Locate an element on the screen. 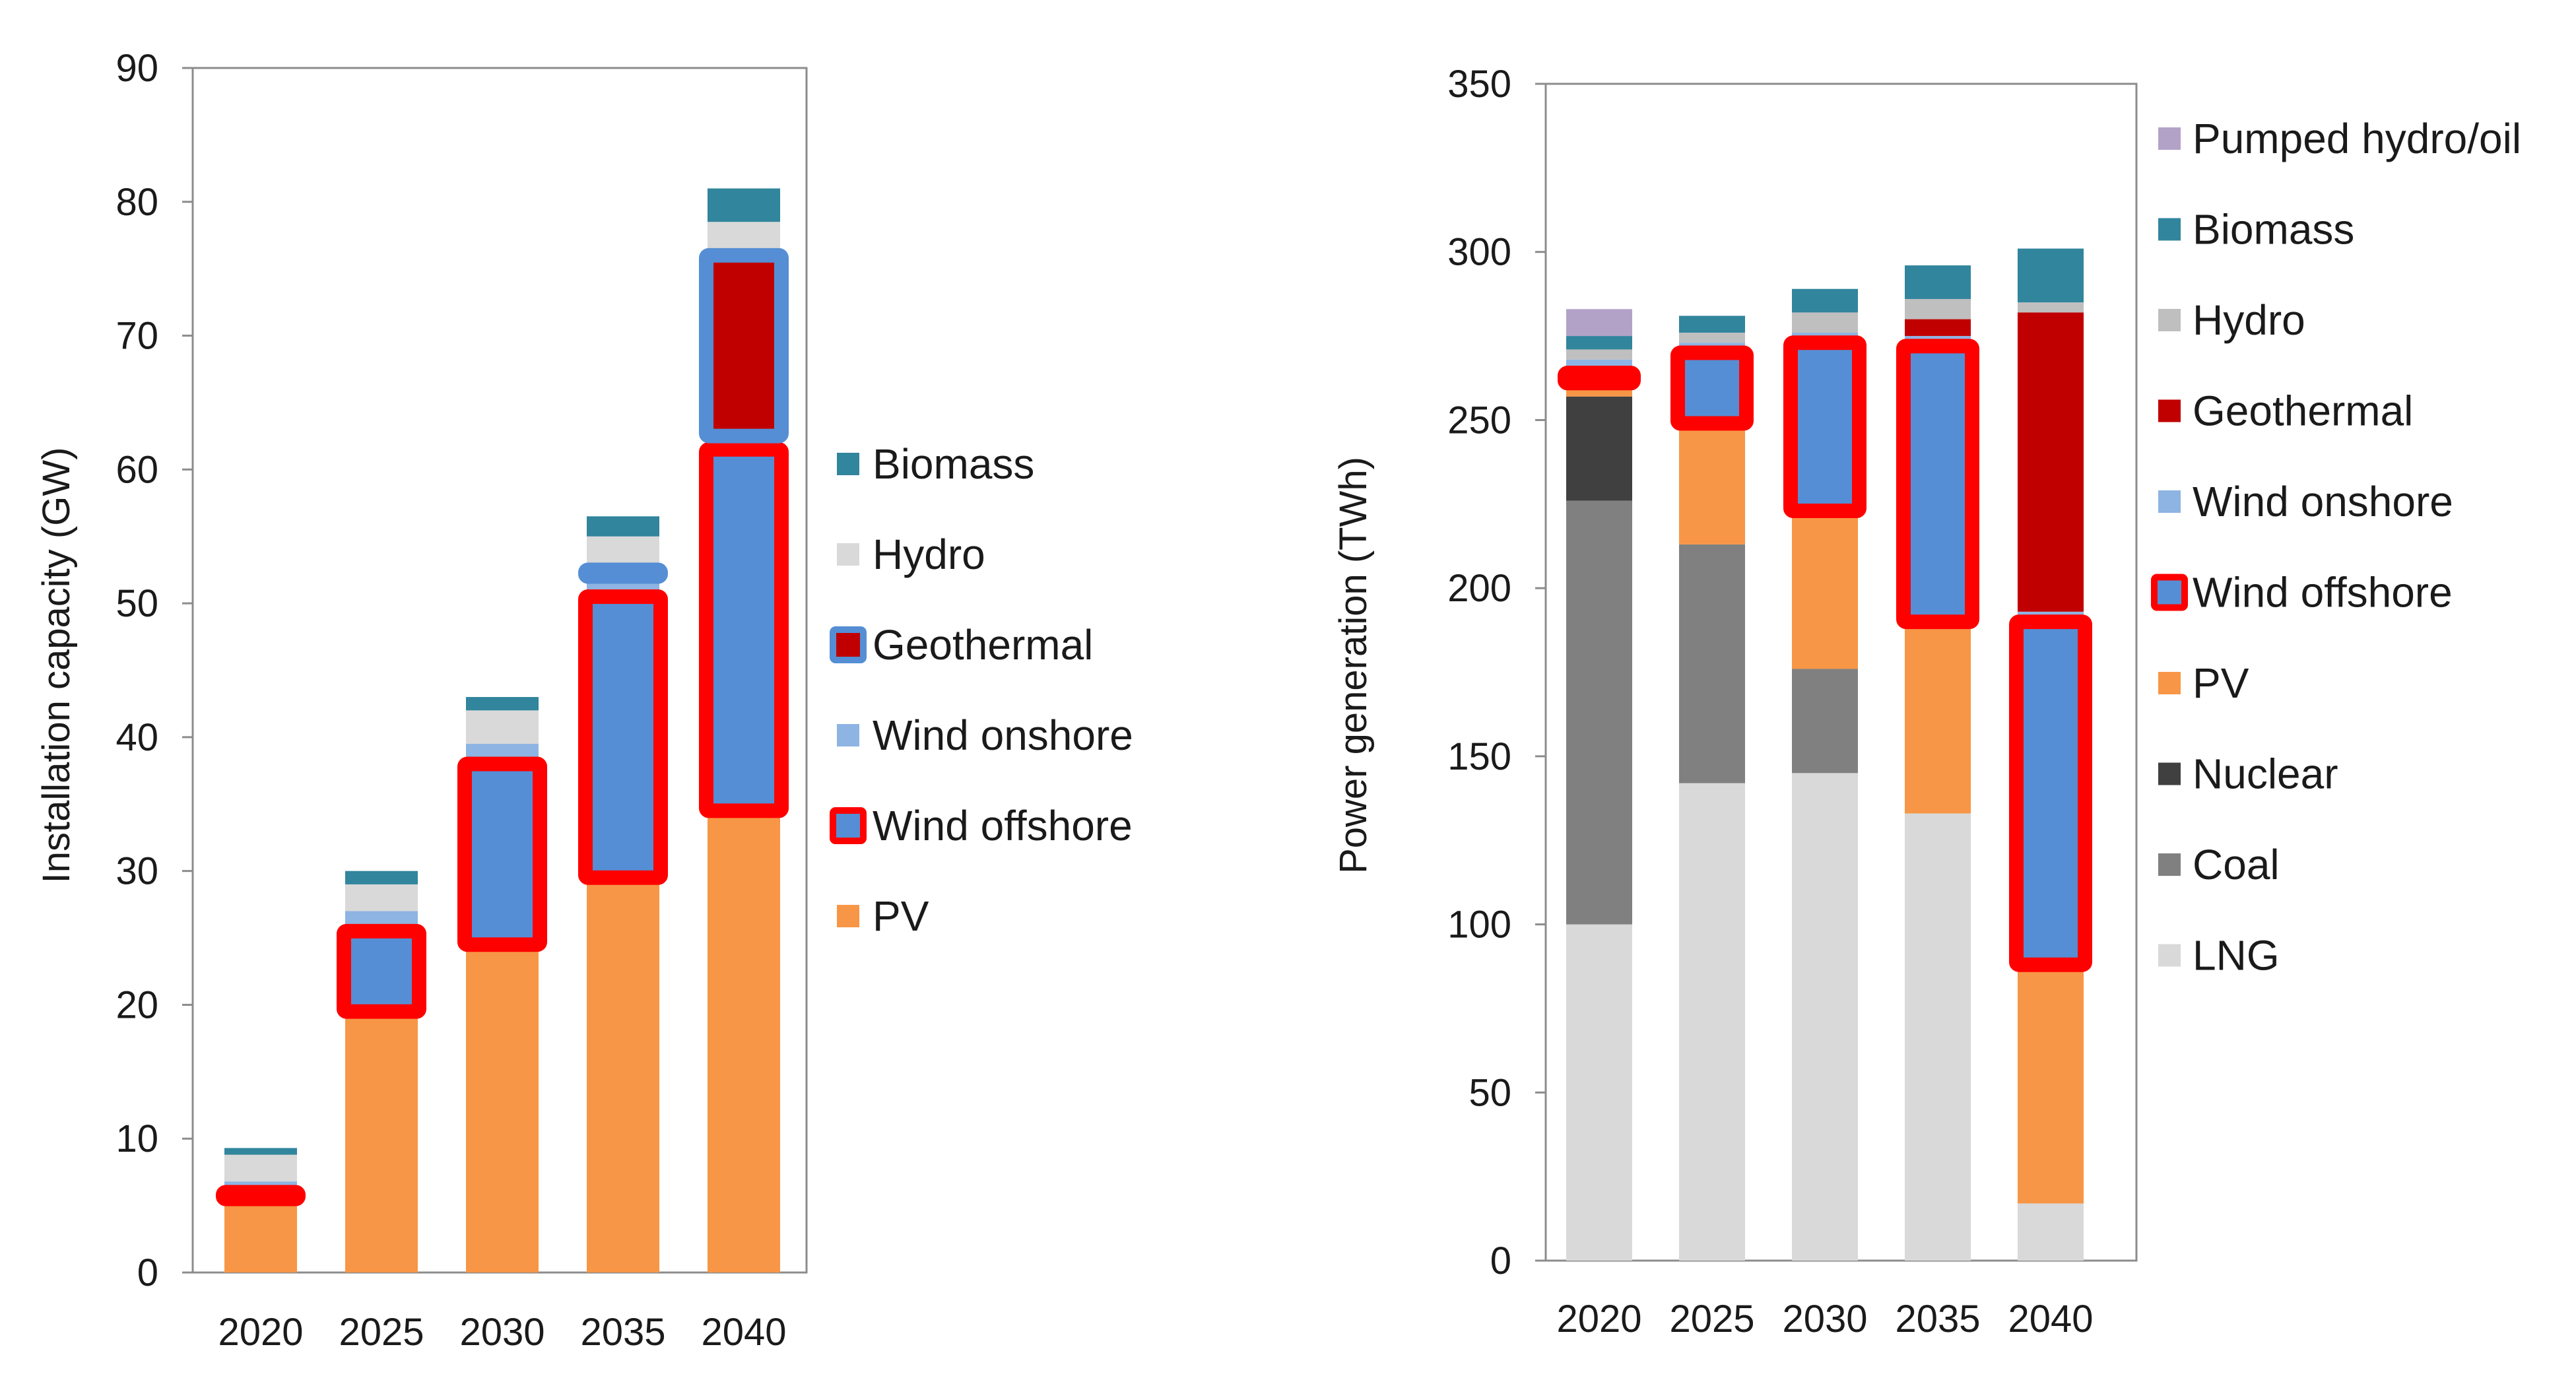 The image size is (2576, 1388). capacity-bar-pv-2025 is located at coordinates (381, 1141).